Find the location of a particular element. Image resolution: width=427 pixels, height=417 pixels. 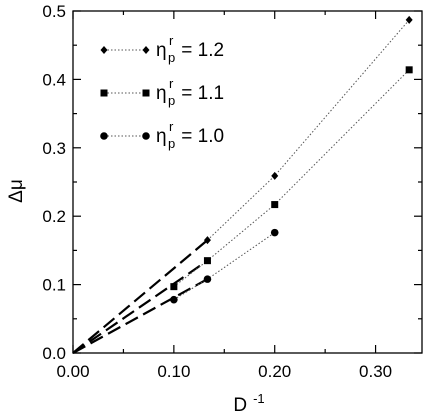

x-tick-label: 0.10 is located at coordinates (173, 371).